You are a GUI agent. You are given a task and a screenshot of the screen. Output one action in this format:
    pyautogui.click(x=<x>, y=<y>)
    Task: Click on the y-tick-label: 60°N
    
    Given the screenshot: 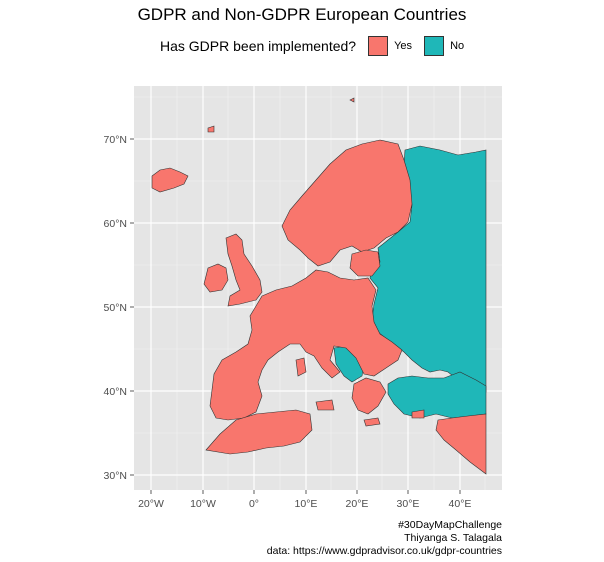 What is the action you would take?
    pyautogui.click(x=115, y=224)
    